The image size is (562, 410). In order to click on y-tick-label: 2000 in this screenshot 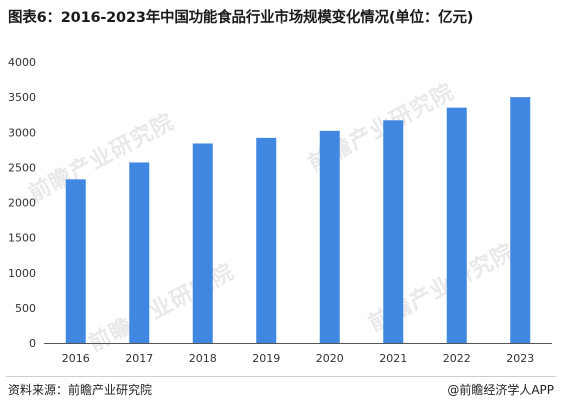, I will do `click(22, 203)`.